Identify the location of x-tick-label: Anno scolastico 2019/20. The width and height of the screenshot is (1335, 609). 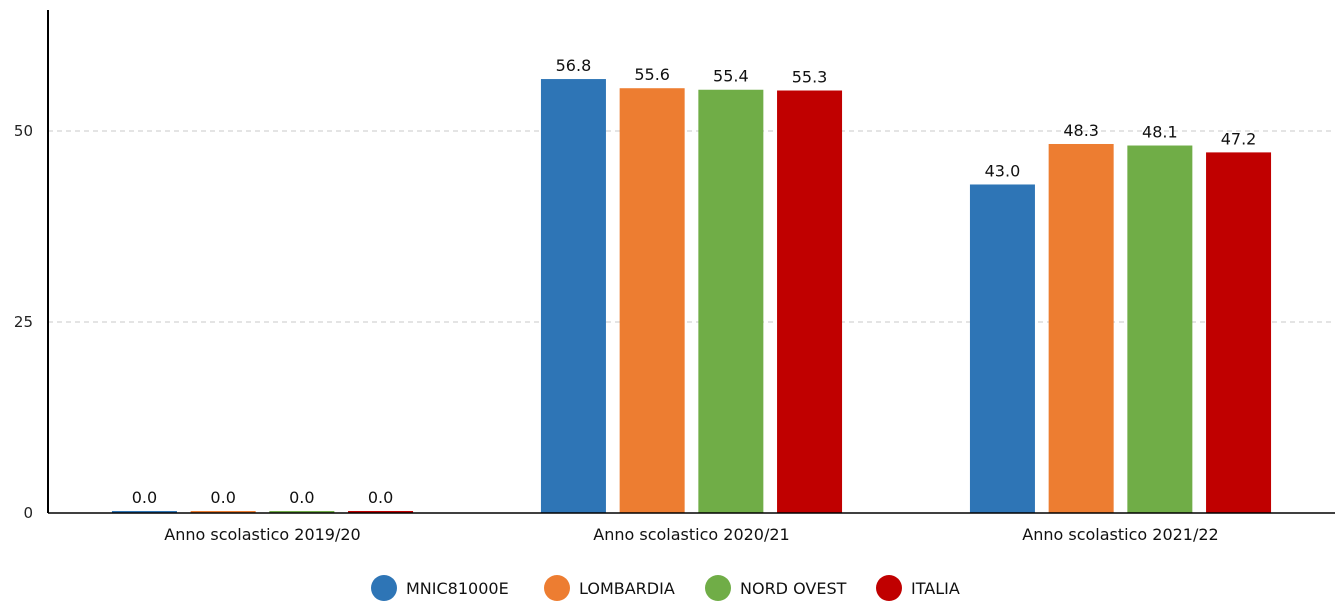
(262, 534).